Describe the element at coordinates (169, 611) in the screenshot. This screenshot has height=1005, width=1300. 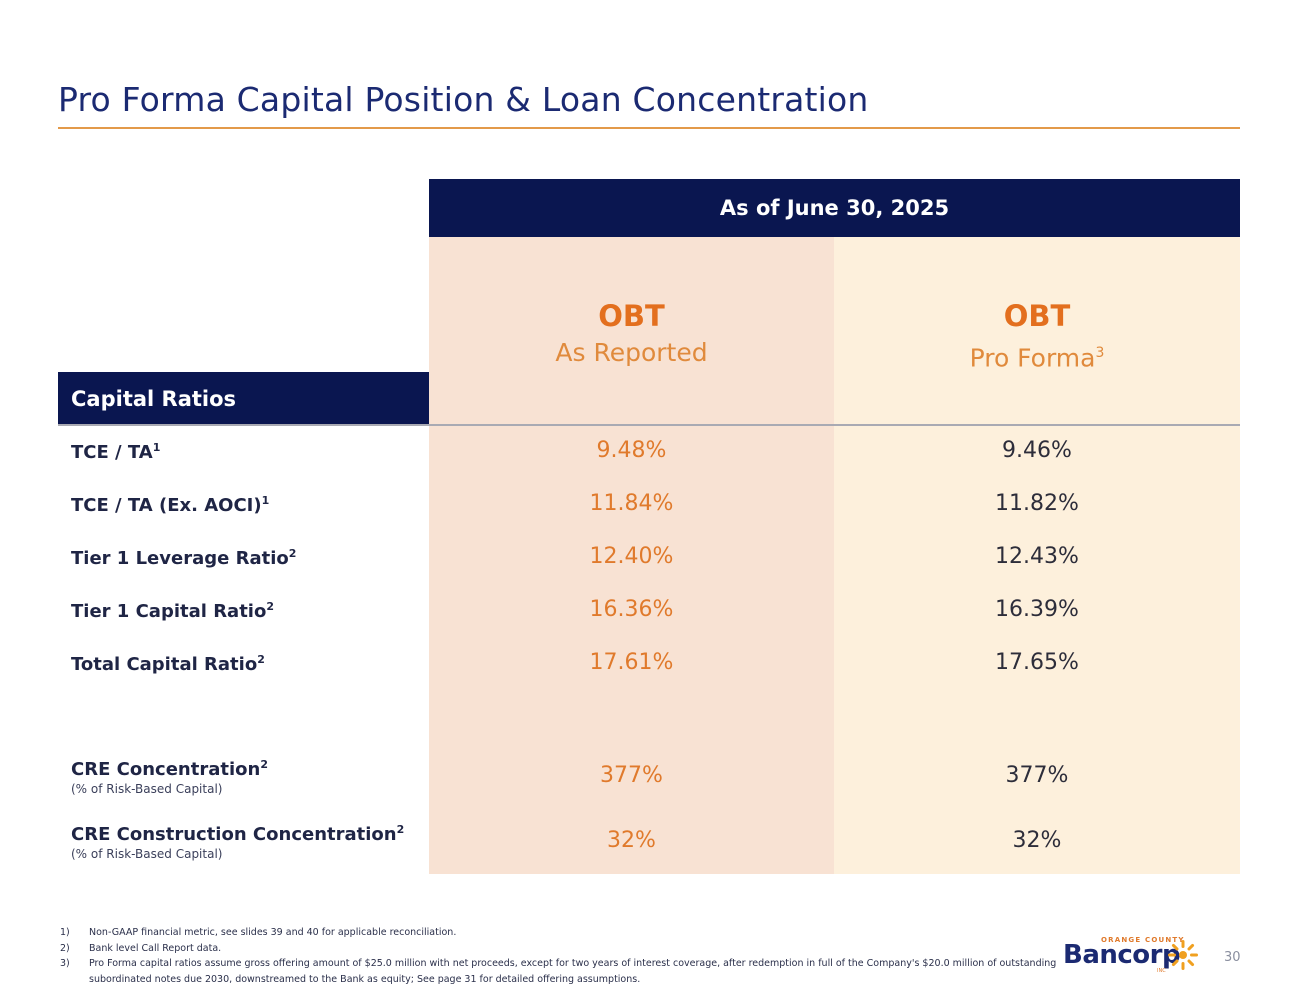
I see `row-label-text: Tier 1 Capital Ratio` at that location.